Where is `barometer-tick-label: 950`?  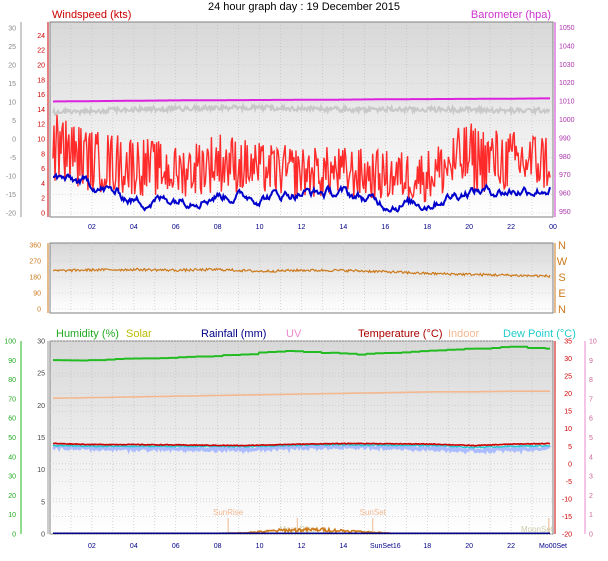 barometer-tick-label: 950 is located at coordinates (565, 212).